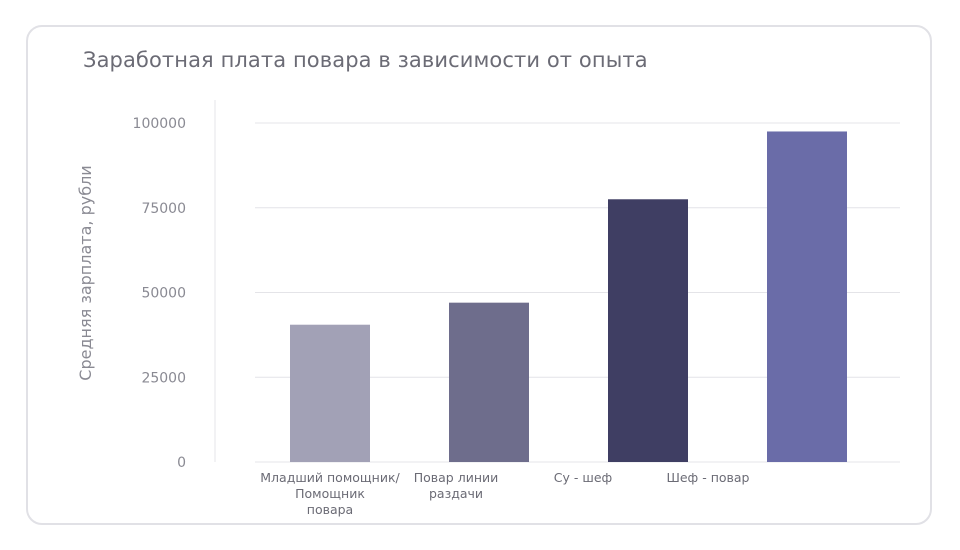 This screenshot has width=960, height=550. I want to click on y-tick-label: 0, so click(181, 463).